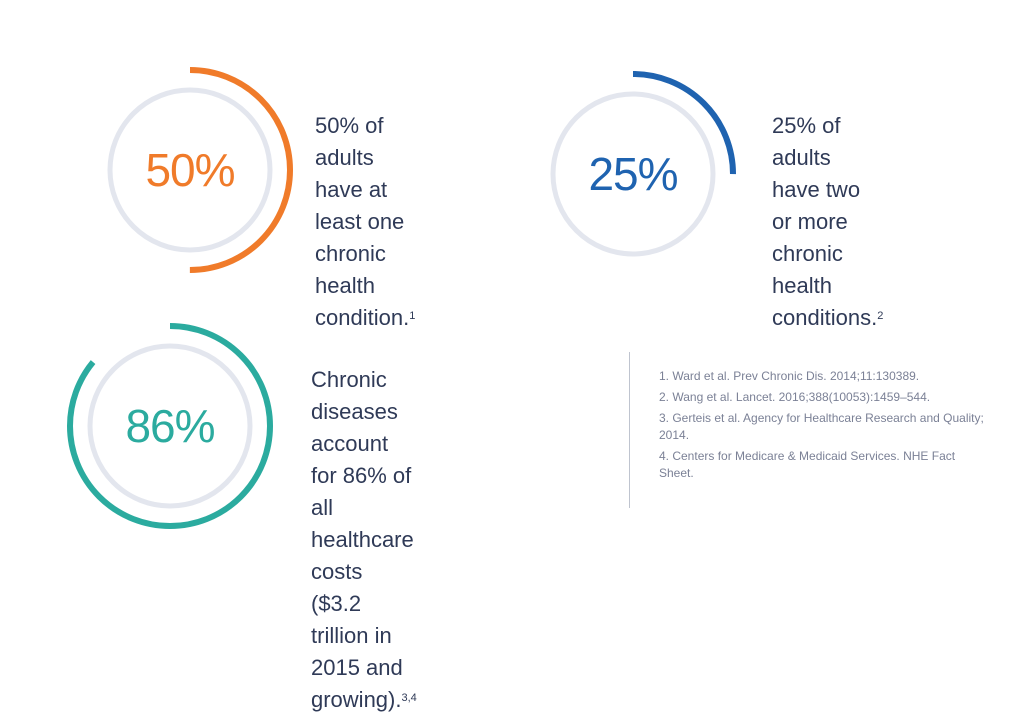 This screenshot has width=1030, height=716. I want to click on stat-line: 25% of adults, so click(806, 141).